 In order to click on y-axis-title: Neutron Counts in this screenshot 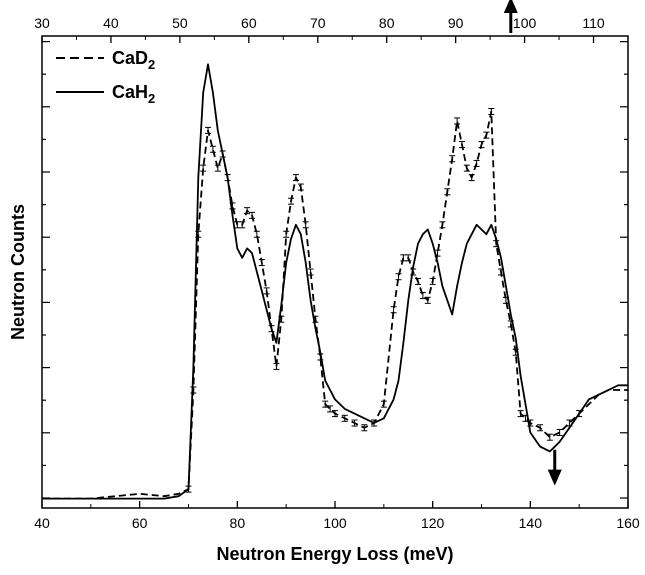, I will do `click(18, 272)`.